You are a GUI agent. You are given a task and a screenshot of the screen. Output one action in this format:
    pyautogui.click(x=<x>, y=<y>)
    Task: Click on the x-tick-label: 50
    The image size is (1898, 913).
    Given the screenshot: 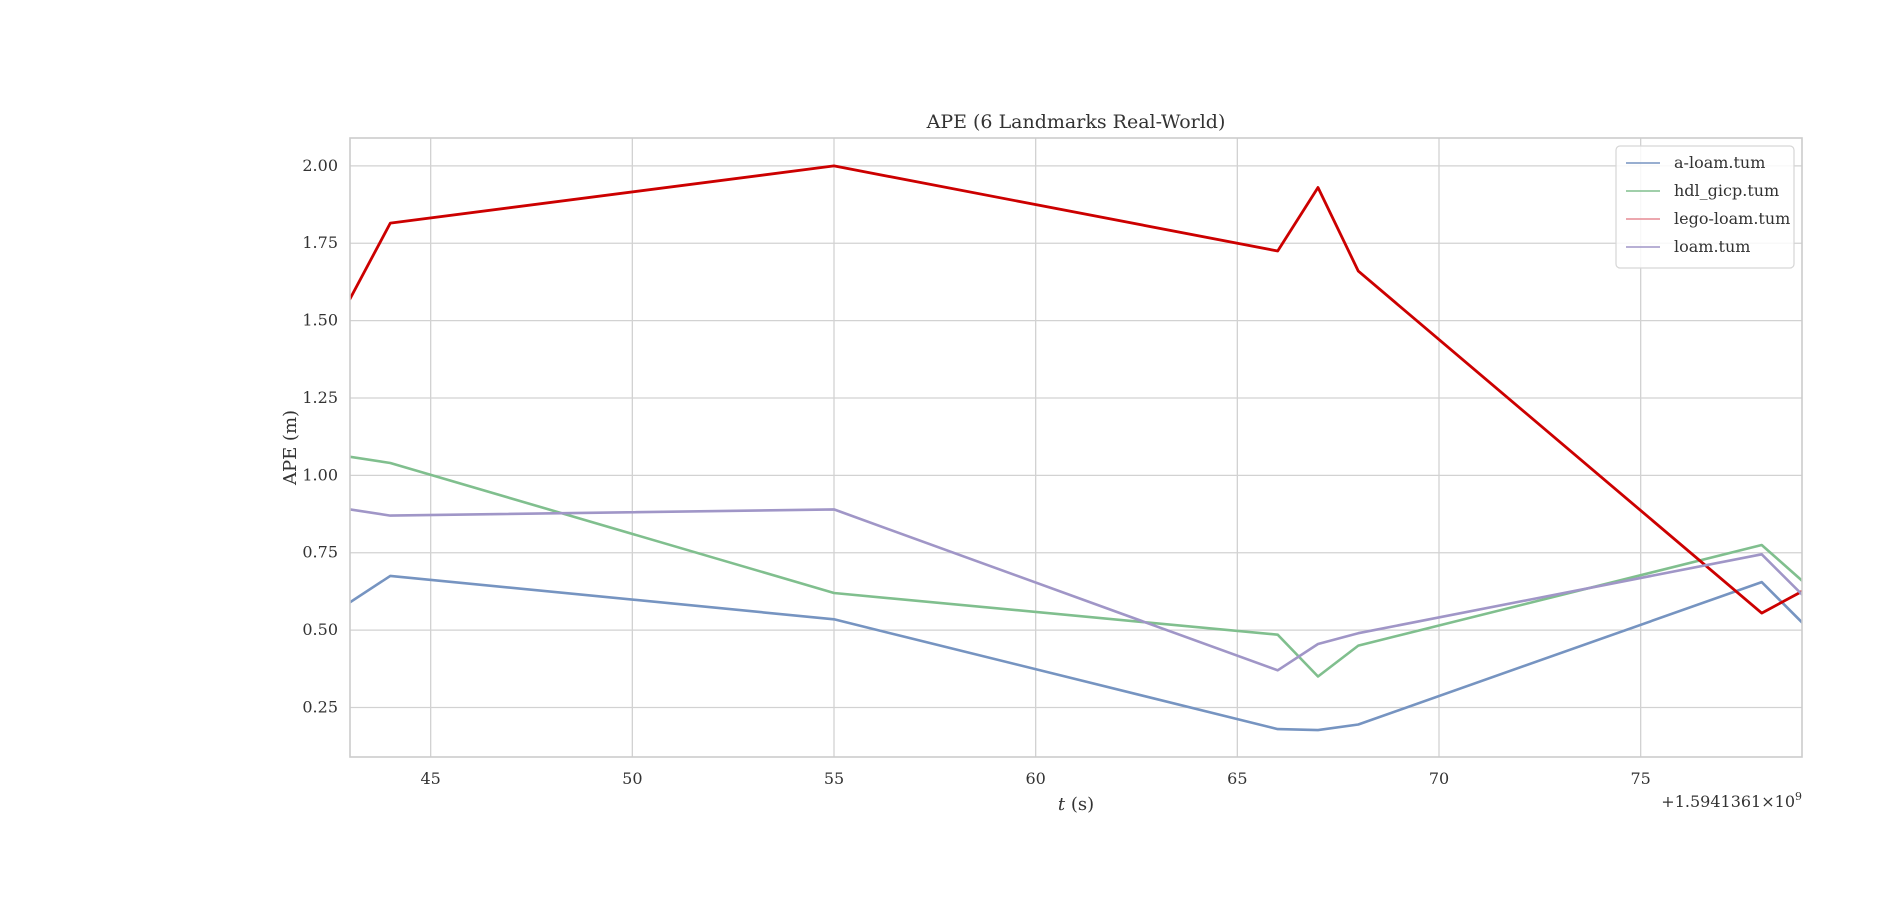 What is the action you would take?
    pyautogui.click(x=632, y=778)
    